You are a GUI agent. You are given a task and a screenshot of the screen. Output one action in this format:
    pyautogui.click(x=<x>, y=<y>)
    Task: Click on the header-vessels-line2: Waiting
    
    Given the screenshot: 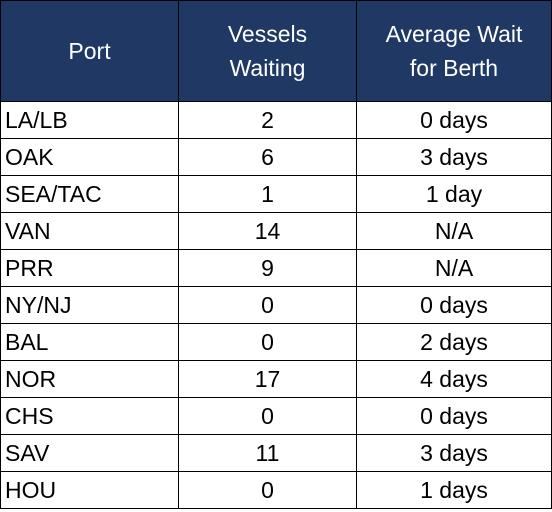 What is the action you would take?
    pyautogui.click(x=267, y=68)
    